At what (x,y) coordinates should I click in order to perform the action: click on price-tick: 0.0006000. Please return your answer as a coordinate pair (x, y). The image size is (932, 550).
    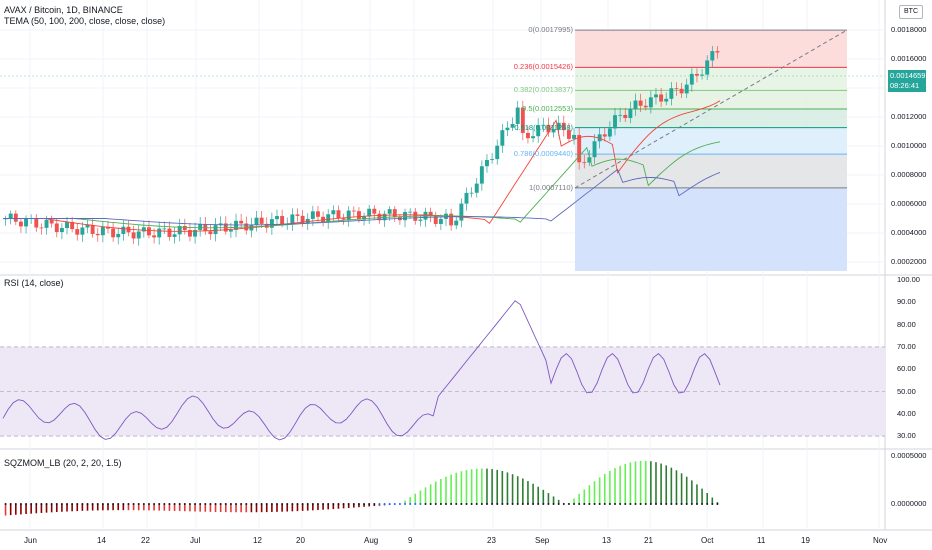
    Looking at the image, I should click on (909, 203).